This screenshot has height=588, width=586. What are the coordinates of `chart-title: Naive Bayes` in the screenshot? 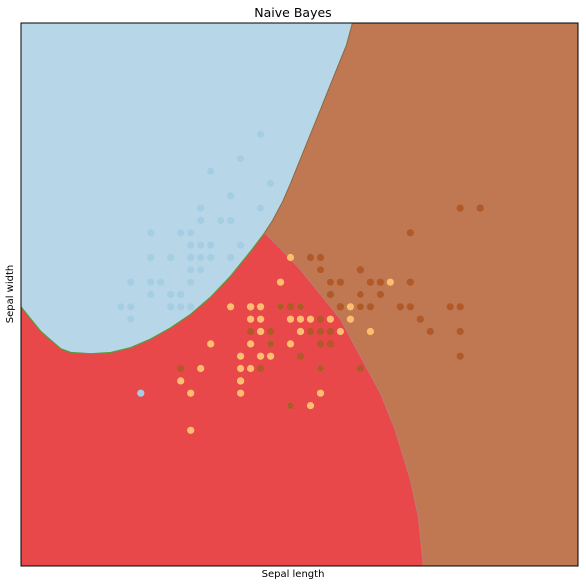 It's located at (293, 12).